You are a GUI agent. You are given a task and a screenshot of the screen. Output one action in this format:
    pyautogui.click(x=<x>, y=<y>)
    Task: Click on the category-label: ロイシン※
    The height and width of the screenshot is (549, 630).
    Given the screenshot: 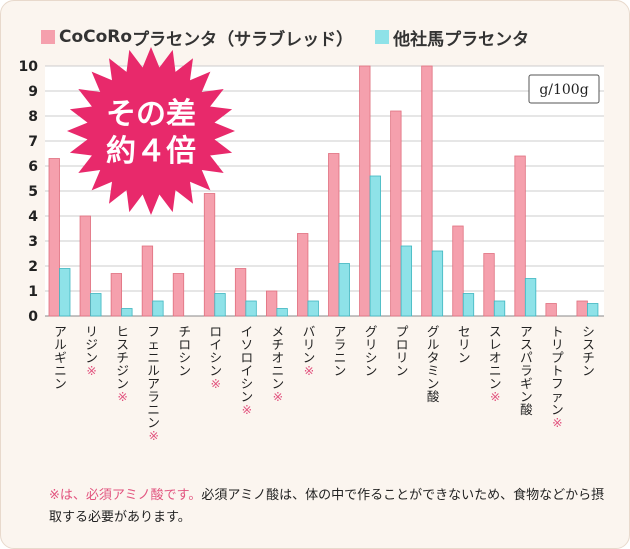 What is the action you would take?
    pyautogui.click(x=216, y=357)
    